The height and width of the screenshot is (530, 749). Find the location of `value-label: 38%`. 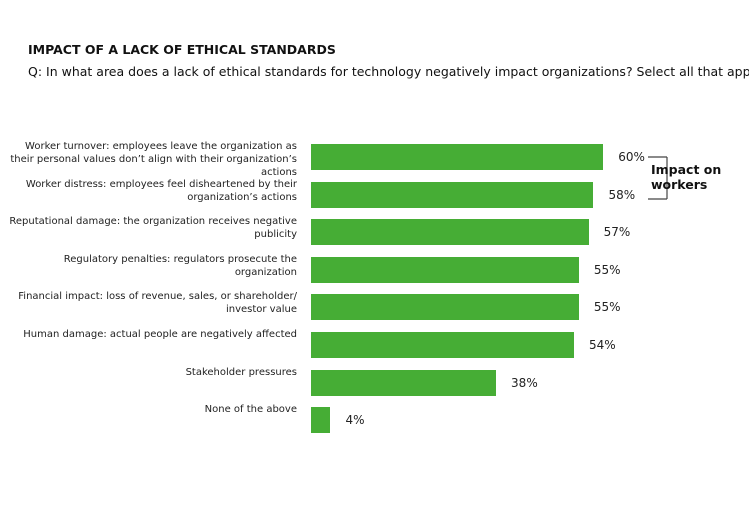

value-label: 38% is located at coordinates (524, 382).